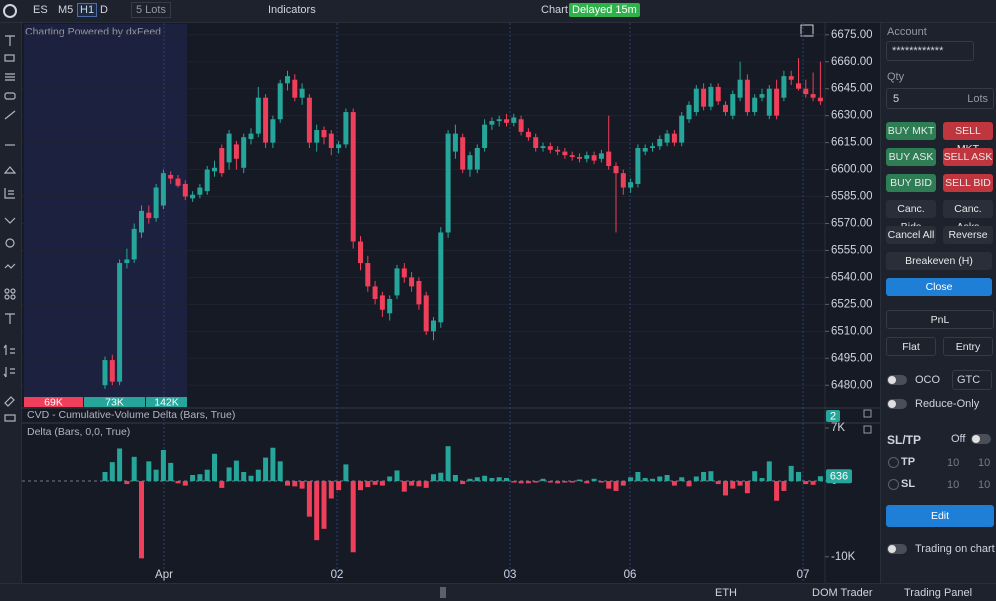 This screenshot has width=996, height=601. I want to click on flat-button: Flat, so click(911, 346).